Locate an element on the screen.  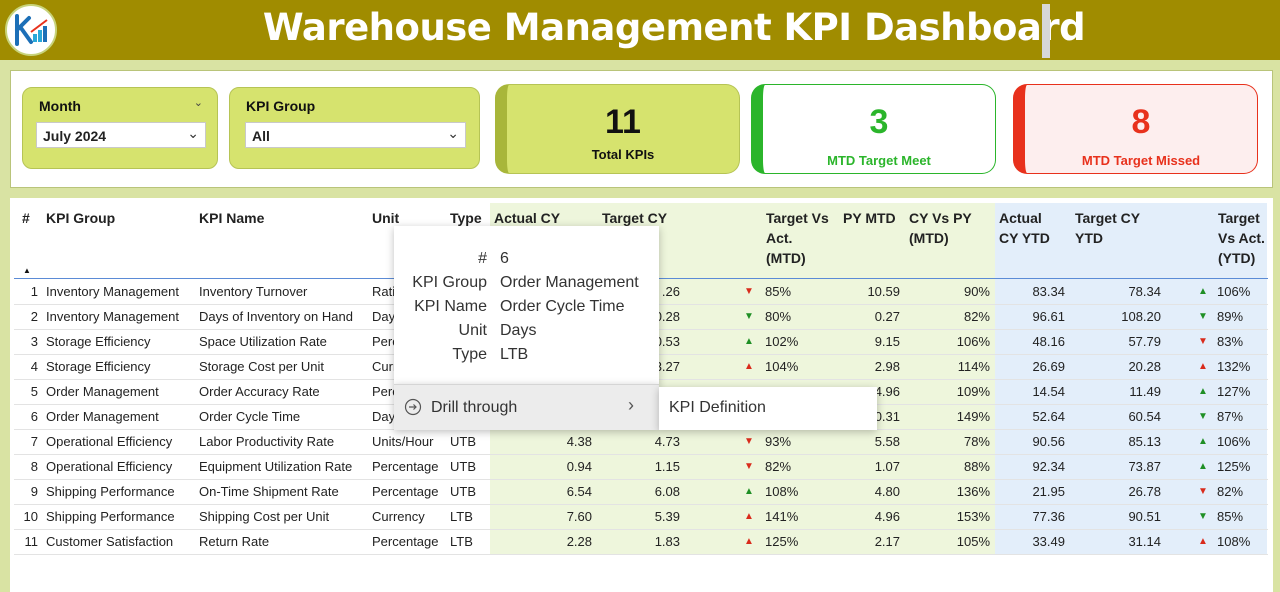
drill-through-icon is located at coordinates (413, 409).